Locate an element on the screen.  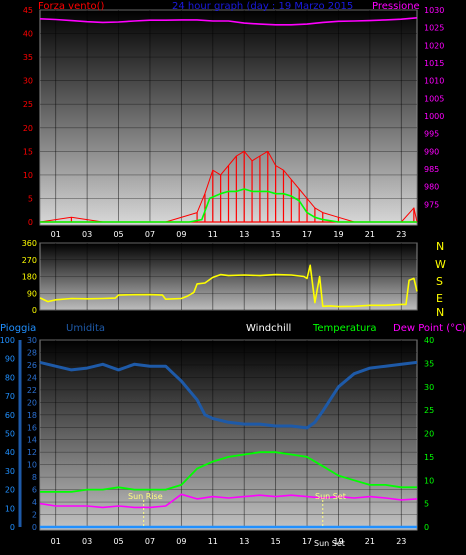
humidity-tick-label: 30 is located at coordinates (32, 340).